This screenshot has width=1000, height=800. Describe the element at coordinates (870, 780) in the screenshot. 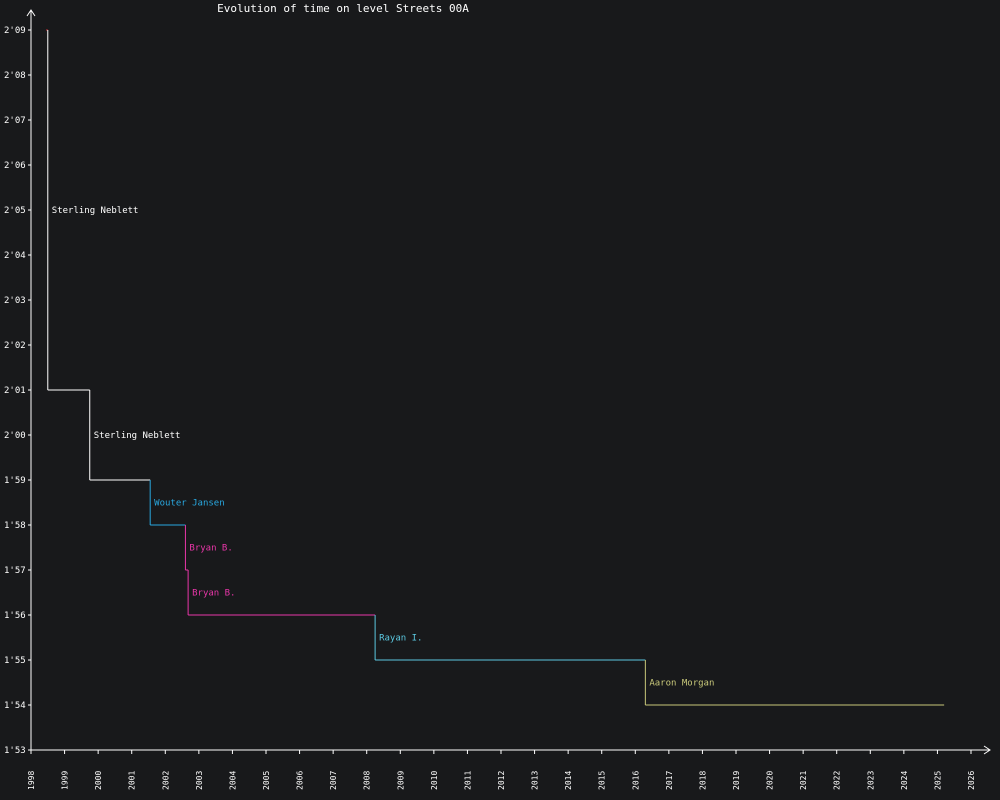

I see `x-tick-label: 2023` at that location.